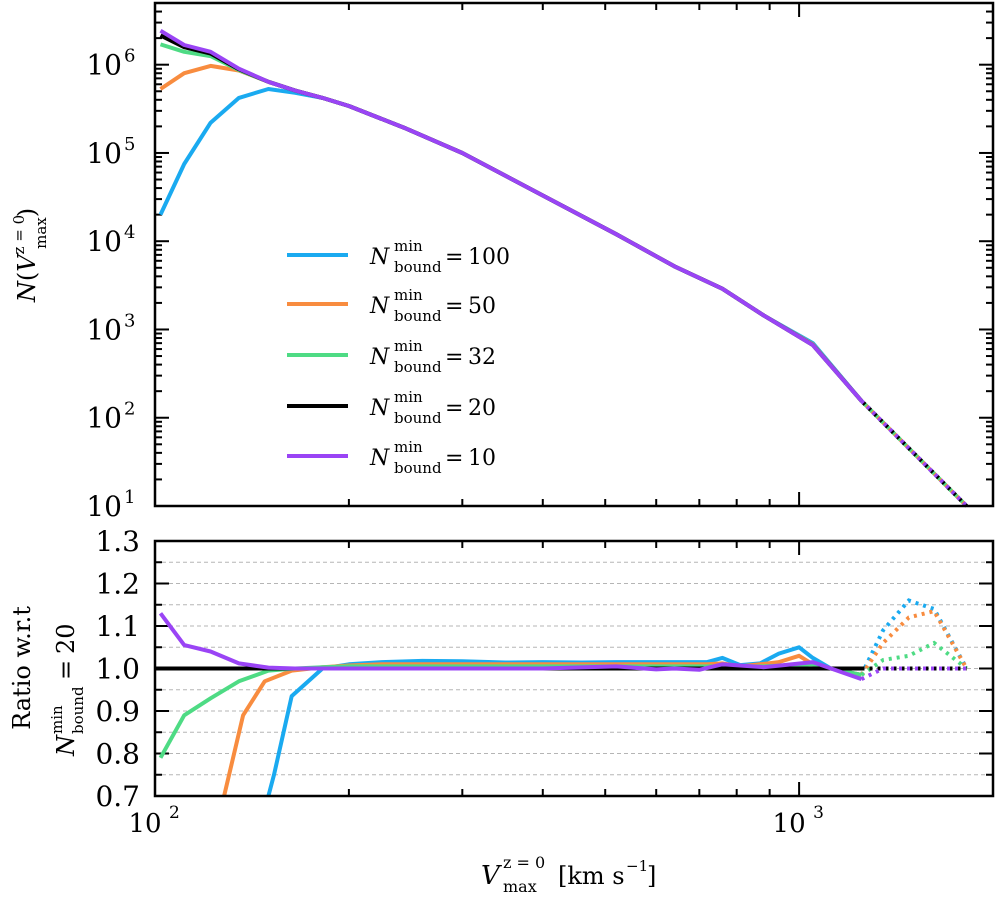 The image size is (996, 900). I want to click on bottom-y-axis-label-value: 20, so click(66, 638).